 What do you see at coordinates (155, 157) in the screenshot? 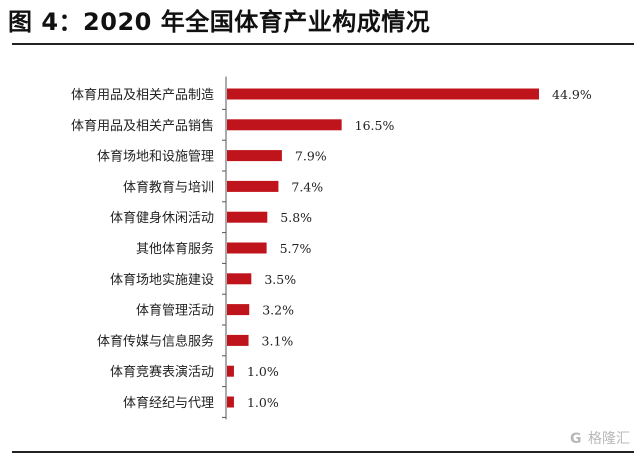
I see `category-label: 体育场地和设施管理` at bounding box center [155, 157].